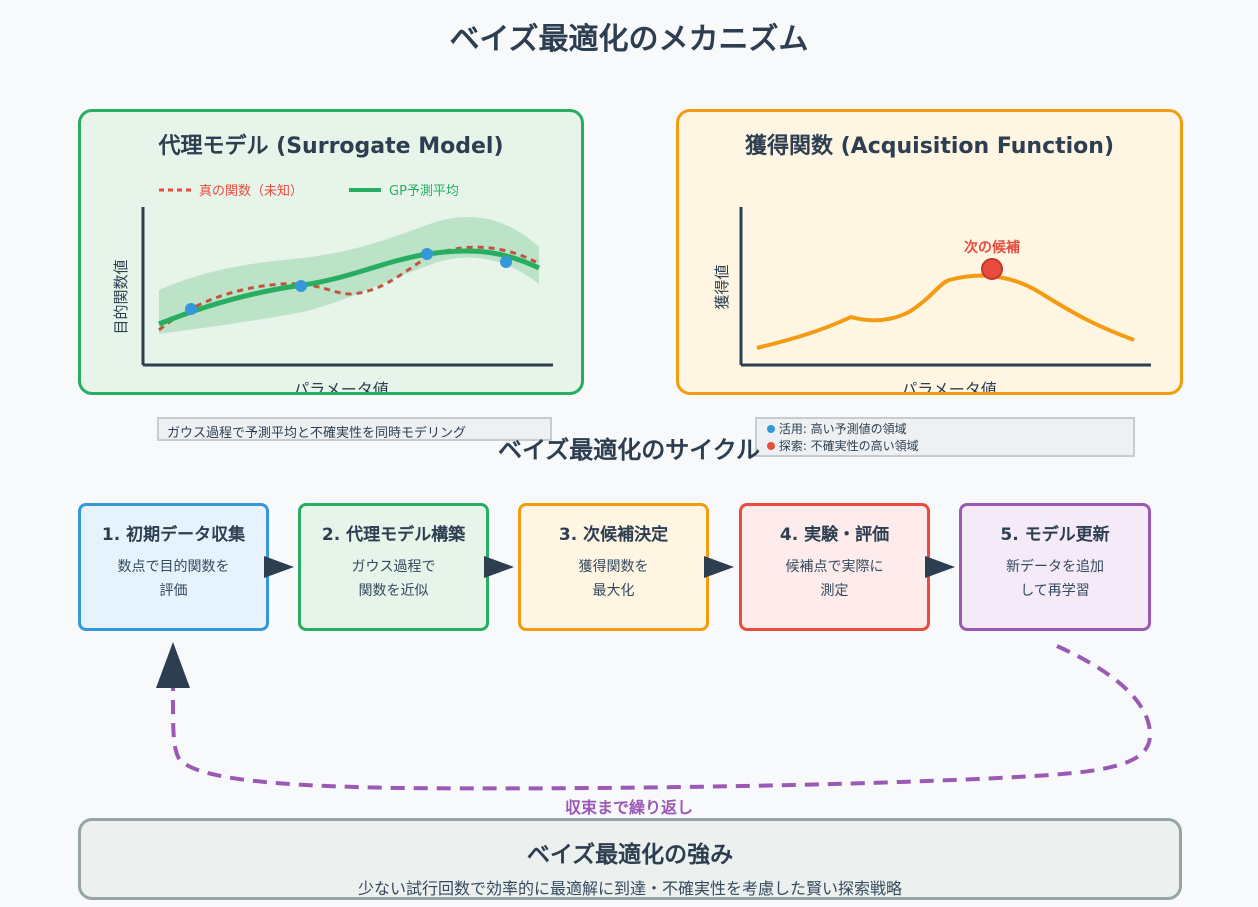  I want to click on step-desc-line2: 評価, so click(173, 591).